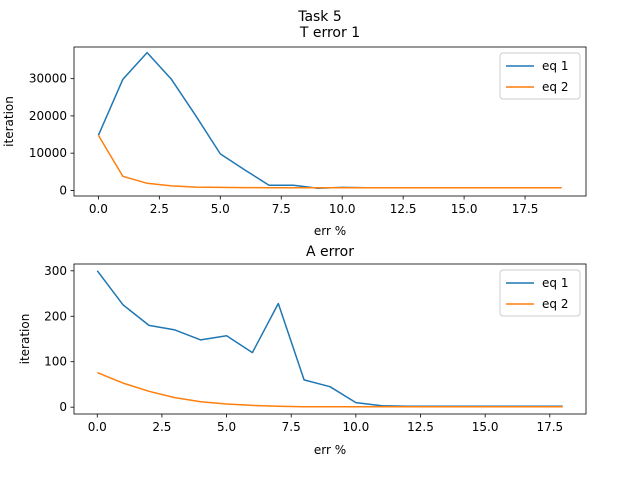  What do you see at coordinates (48, 79) in the screenshot?
I see `y-tick-label: 30000` at bounding box center [48, 79].